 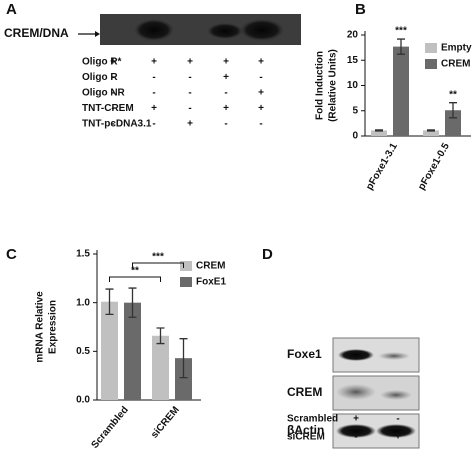 I want to click on y-axis-label: mRNA Relative, so click(x=40, y=327).